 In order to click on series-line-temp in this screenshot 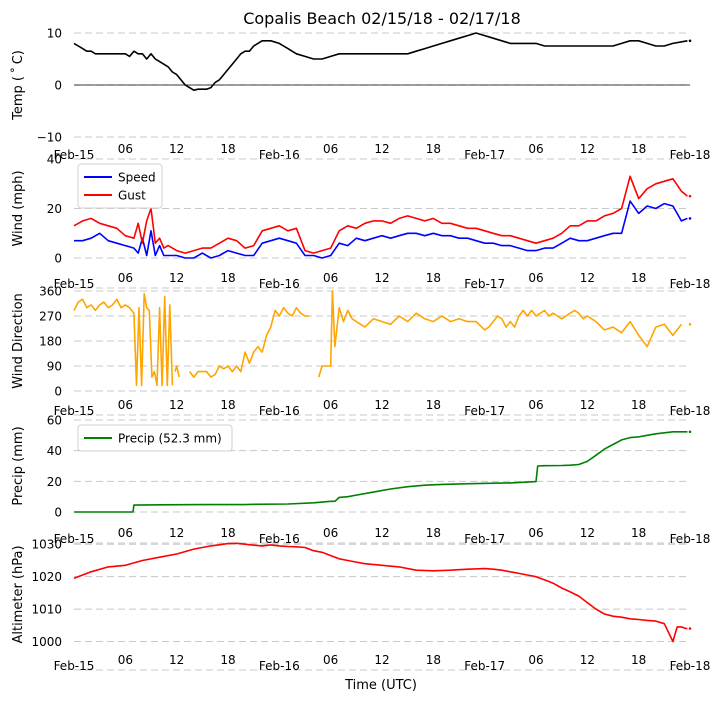, I will do `click(380, 61)`.